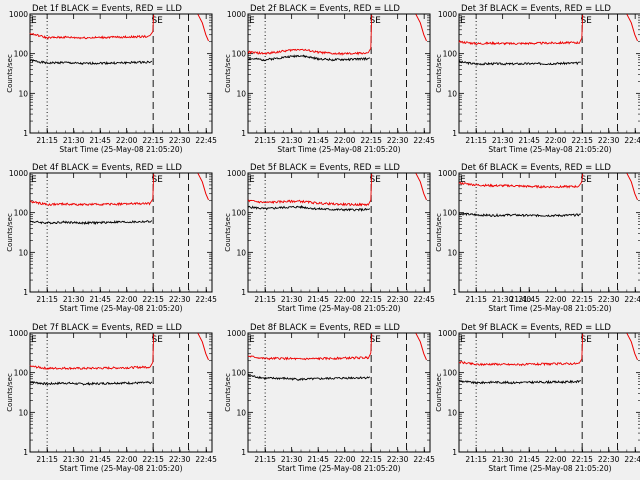 The height and width of the screenshot is (480, 640). What do you see at coordinates (536, 9) in the screenshot?
I see `chart-title: Det 3f BLACK = Events, RED = LLD` at bounding box center [536, 9].